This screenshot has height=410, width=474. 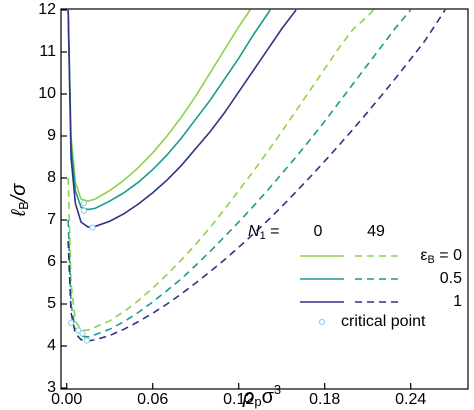 What do you see at coordinates (410, 399) in the screenshot?
I see `x-tick-label: 0.24` at bounding box center [410, 399].